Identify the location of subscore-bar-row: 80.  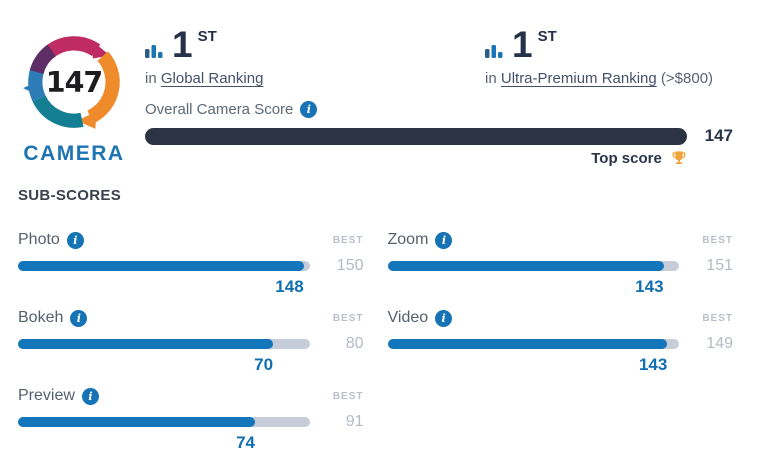
(191, 344).